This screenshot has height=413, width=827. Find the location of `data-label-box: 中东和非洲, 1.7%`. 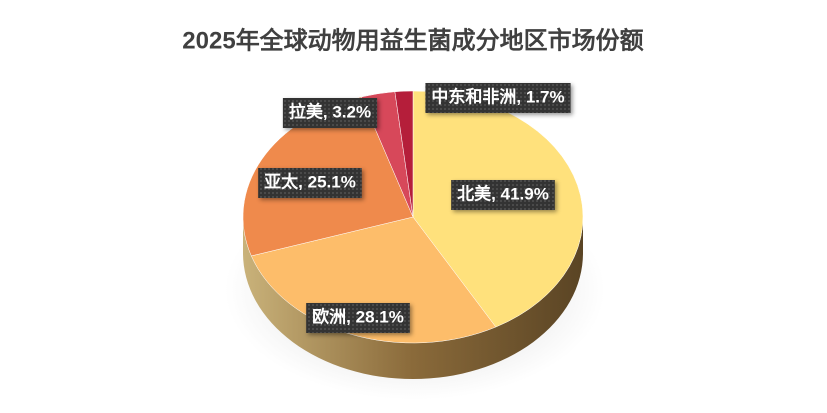

data-label-box: 中东和非洲, 1.7% is located at coordinates (498, 98).